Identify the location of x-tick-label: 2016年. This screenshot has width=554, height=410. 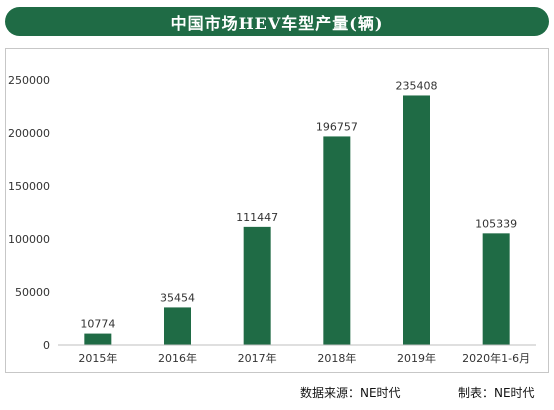
(177, 358).